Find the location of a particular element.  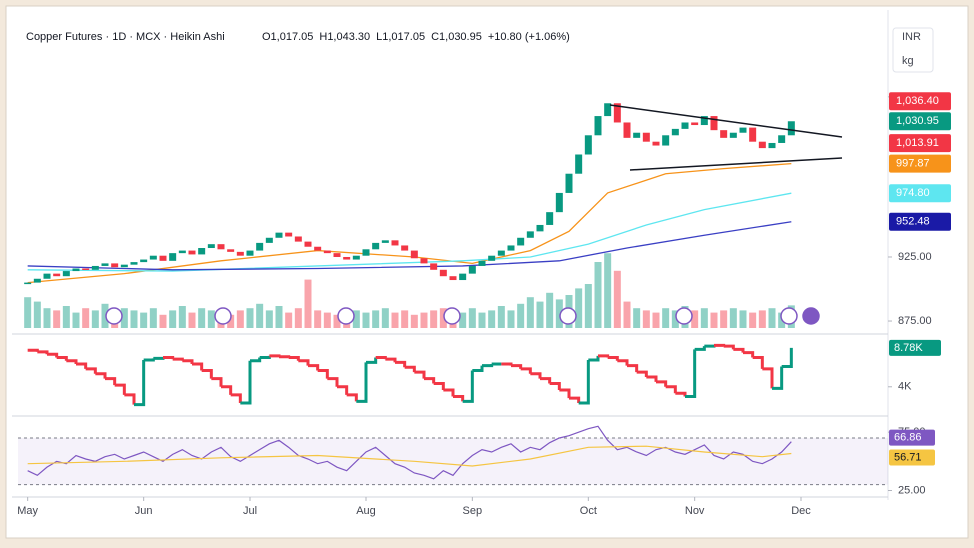

price-tag is located at coordinates (920, 221).